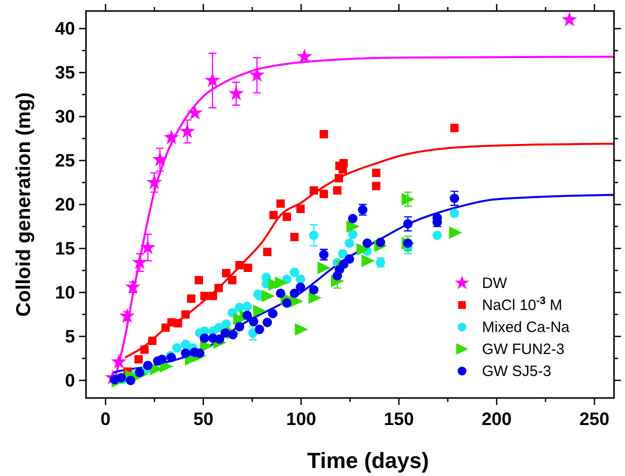 The width and height of the screenshot is (625, 476). I want to click on y-tick-label: 5, so click(69, 336).